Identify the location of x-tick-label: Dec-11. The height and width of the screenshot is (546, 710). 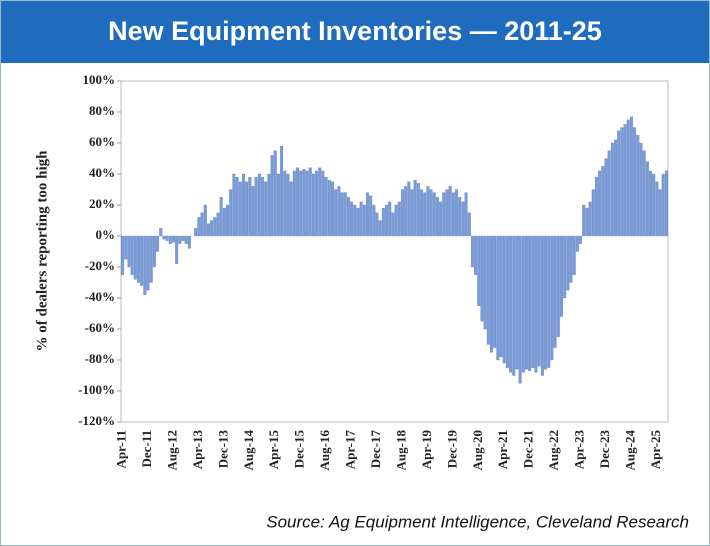
(146, 449).